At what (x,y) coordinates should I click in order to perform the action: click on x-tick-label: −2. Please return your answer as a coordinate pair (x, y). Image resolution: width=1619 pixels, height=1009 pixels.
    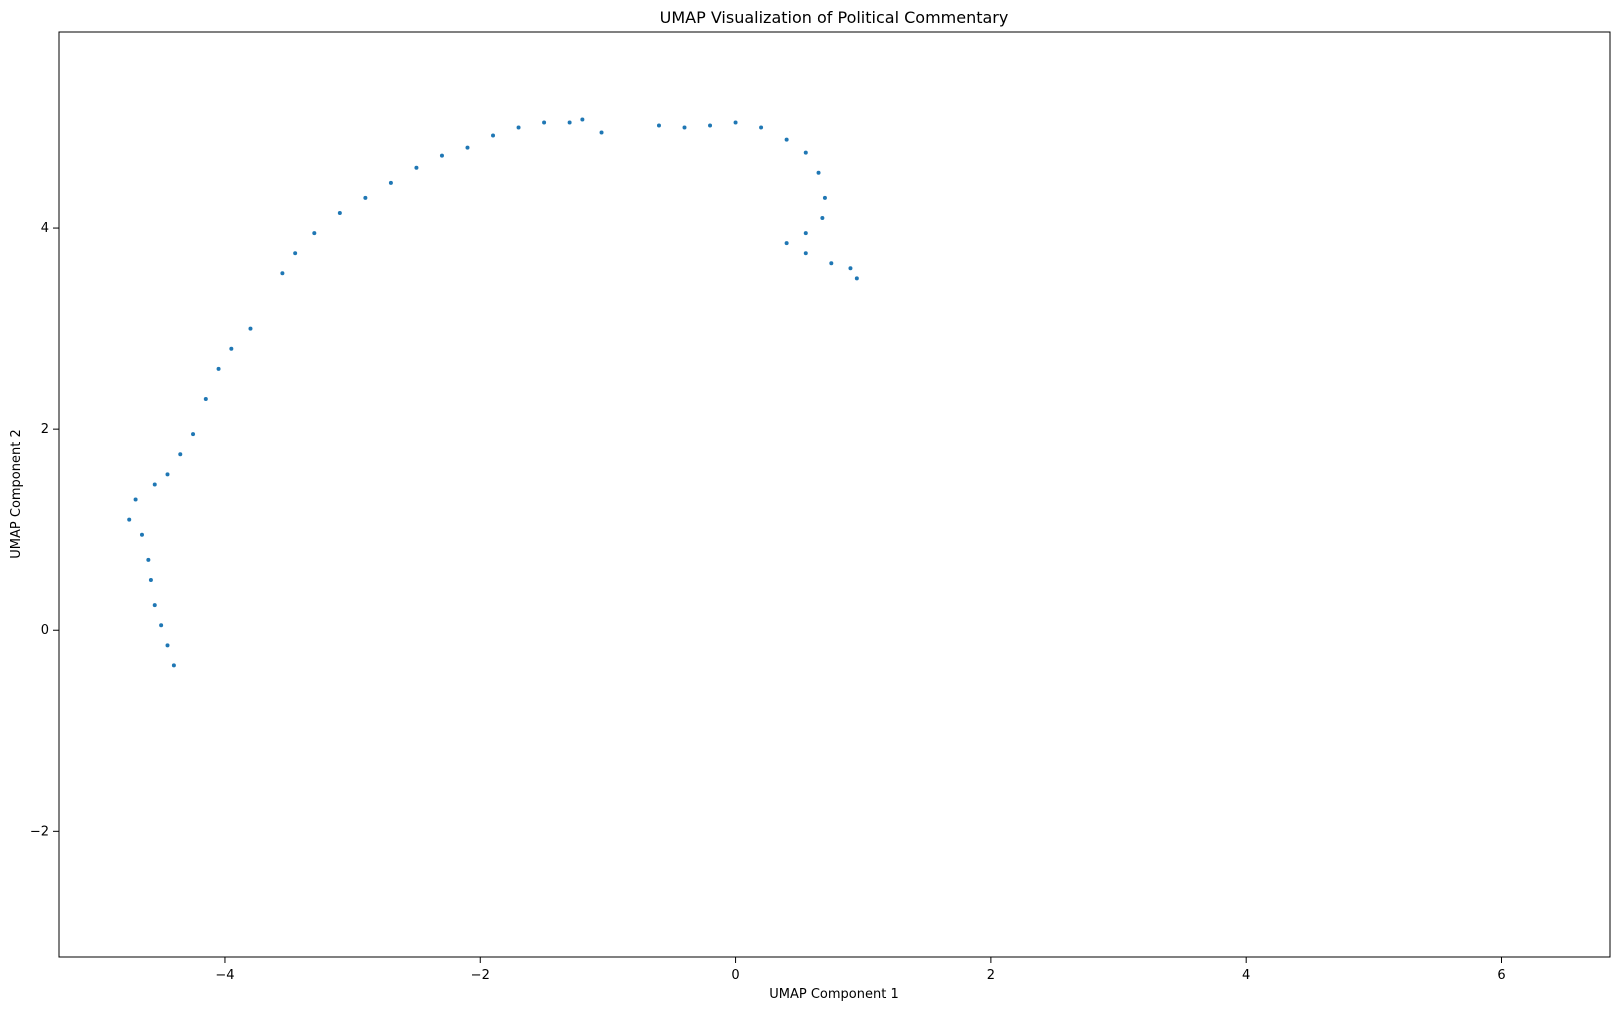
    Looking at the image, I should click on (480, 975).